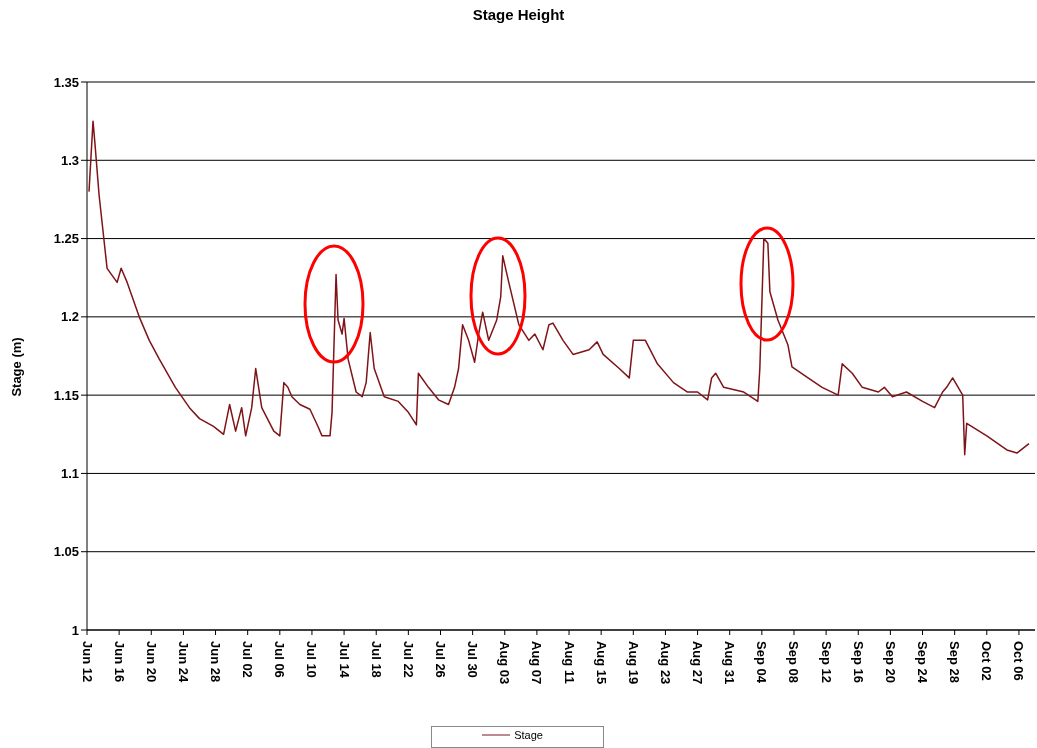  I want to click on x-tick-label: Jun 20, so click(151, 662).